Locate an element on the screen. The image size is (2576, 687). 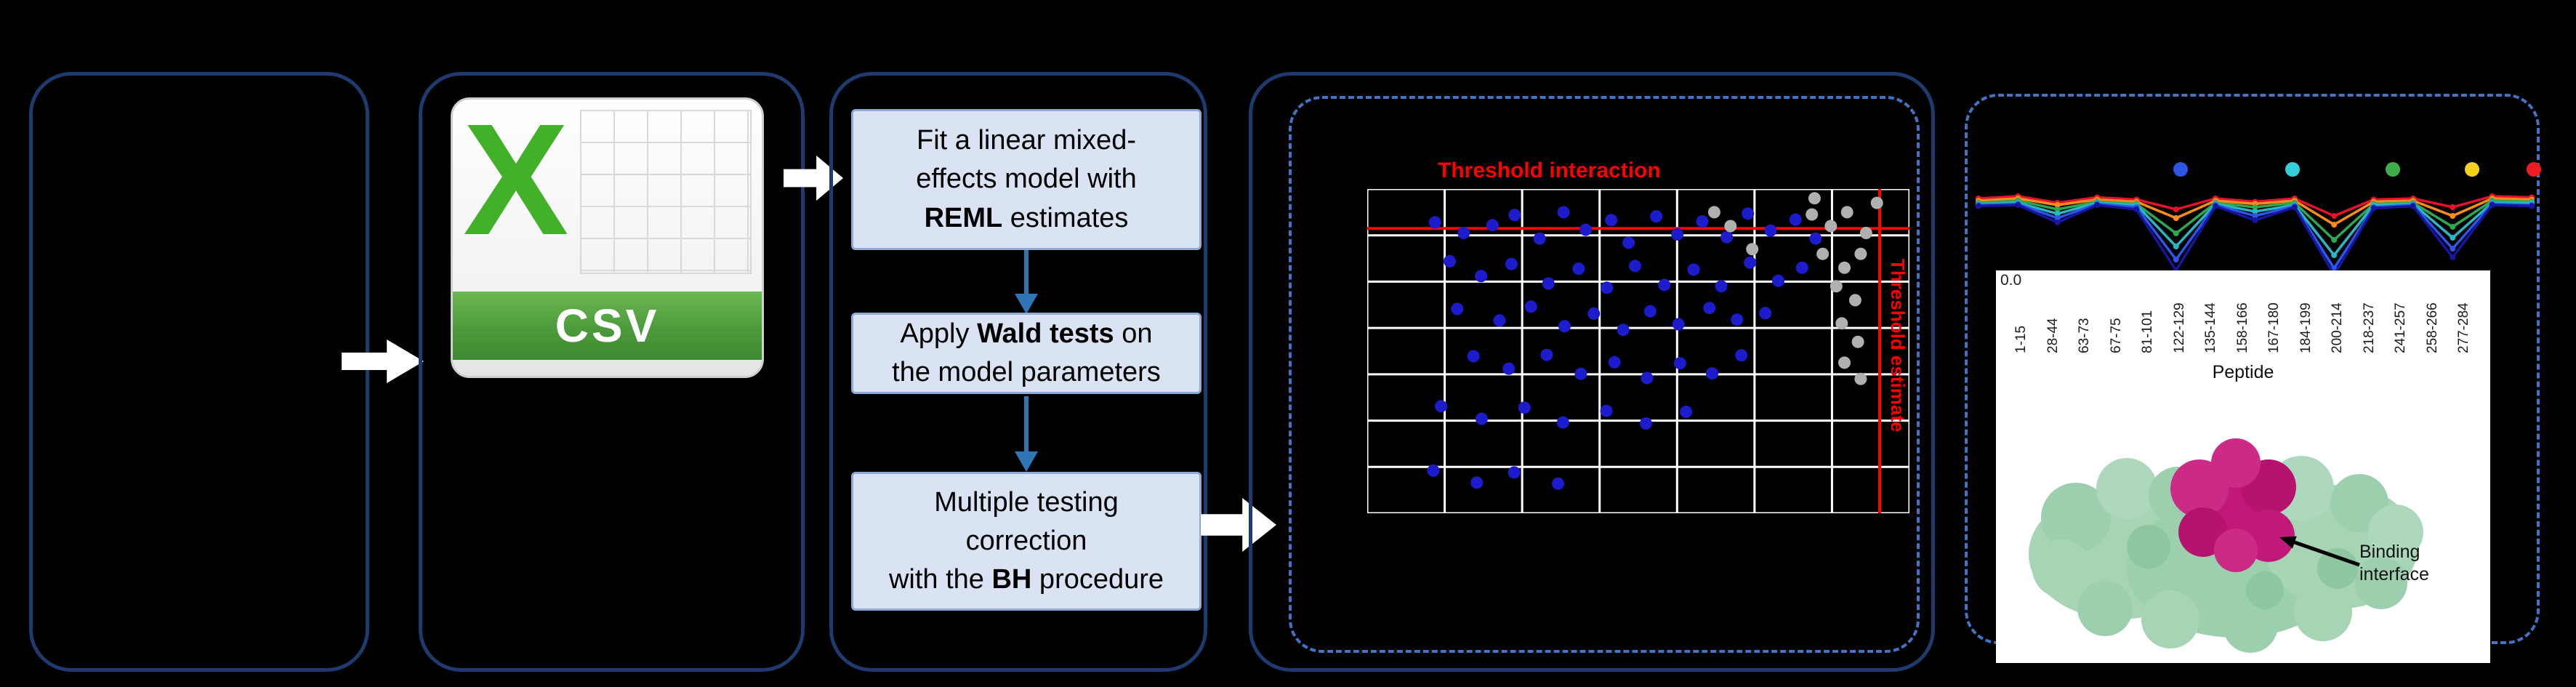
peptide-tick-label: 81-101 is located at coordinates (2147, 331).